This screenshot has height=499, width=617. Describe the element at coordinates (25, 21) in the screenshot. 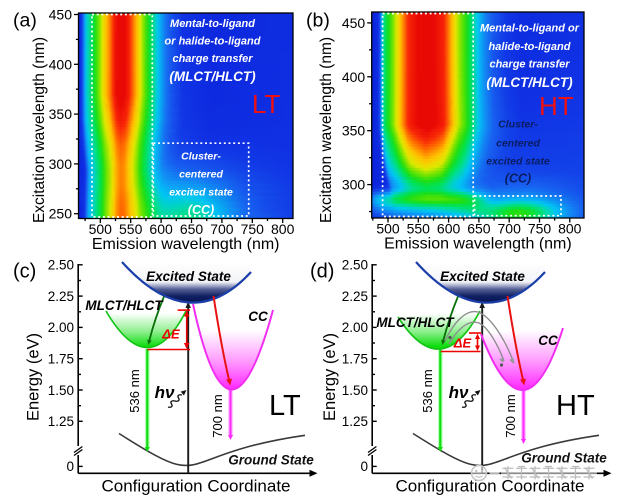

I see `svg-text: (a)` at that location.